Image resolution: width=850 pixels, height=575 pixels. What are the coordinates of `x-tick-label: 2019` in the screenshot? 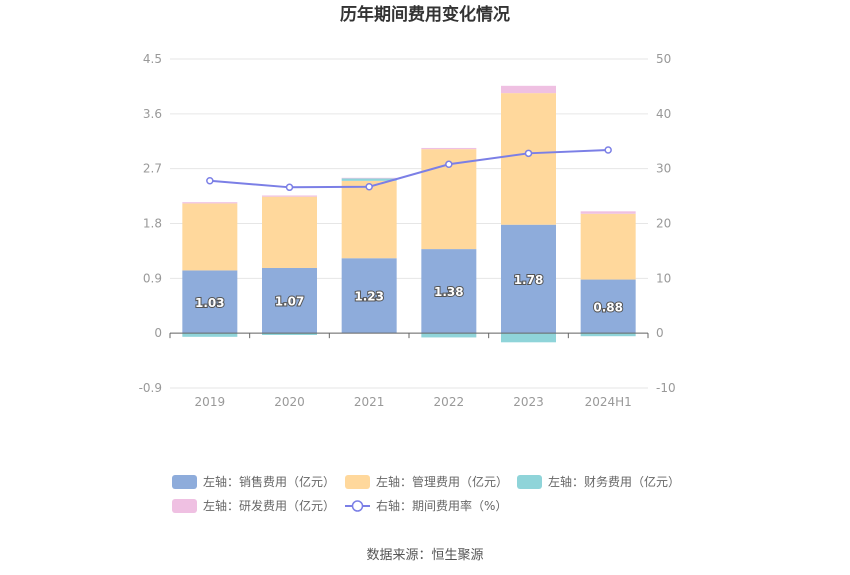 It's located at (210, 402).